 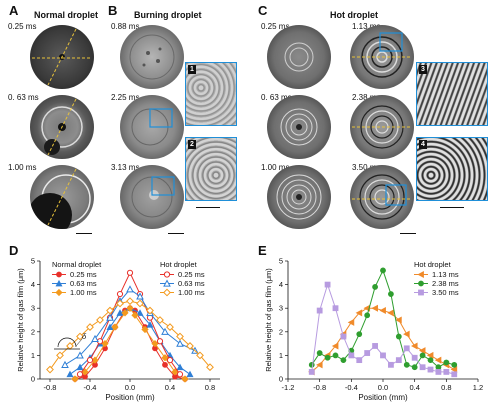 I want to click on droplet-frame-c6, so click(x=382, y=197).